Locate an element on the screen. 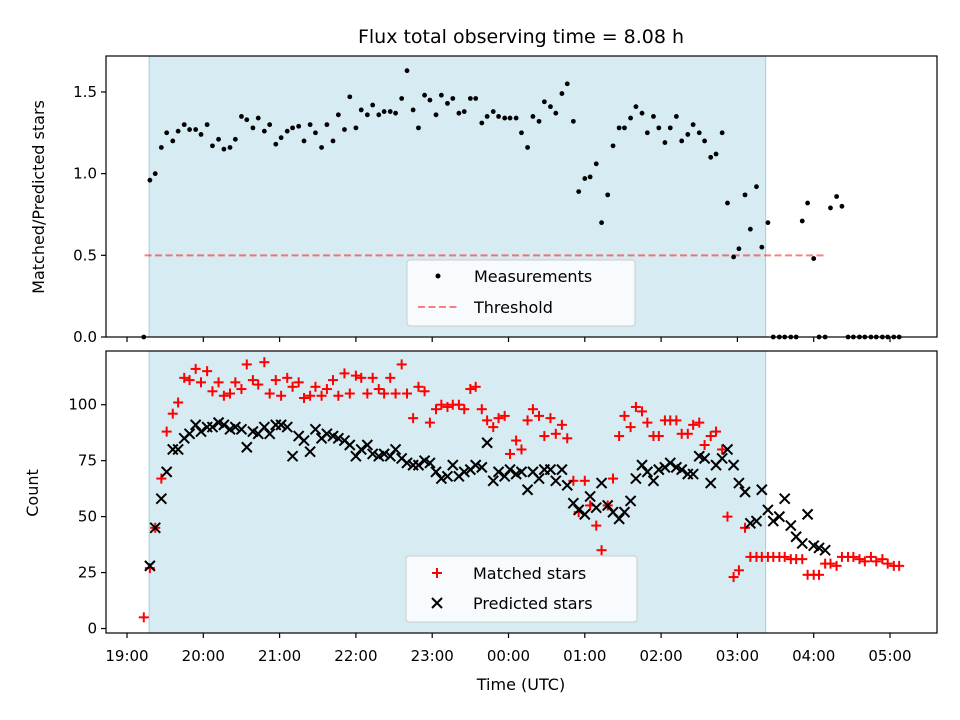  count-legend: Matched stars Predicted stars is located at coordinates (521, 589).